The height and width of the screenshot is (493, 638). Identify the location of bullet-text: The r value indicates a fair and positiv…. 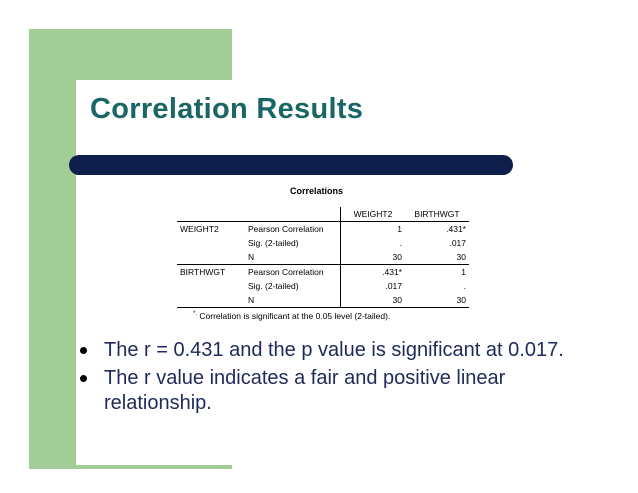
(305, 390).